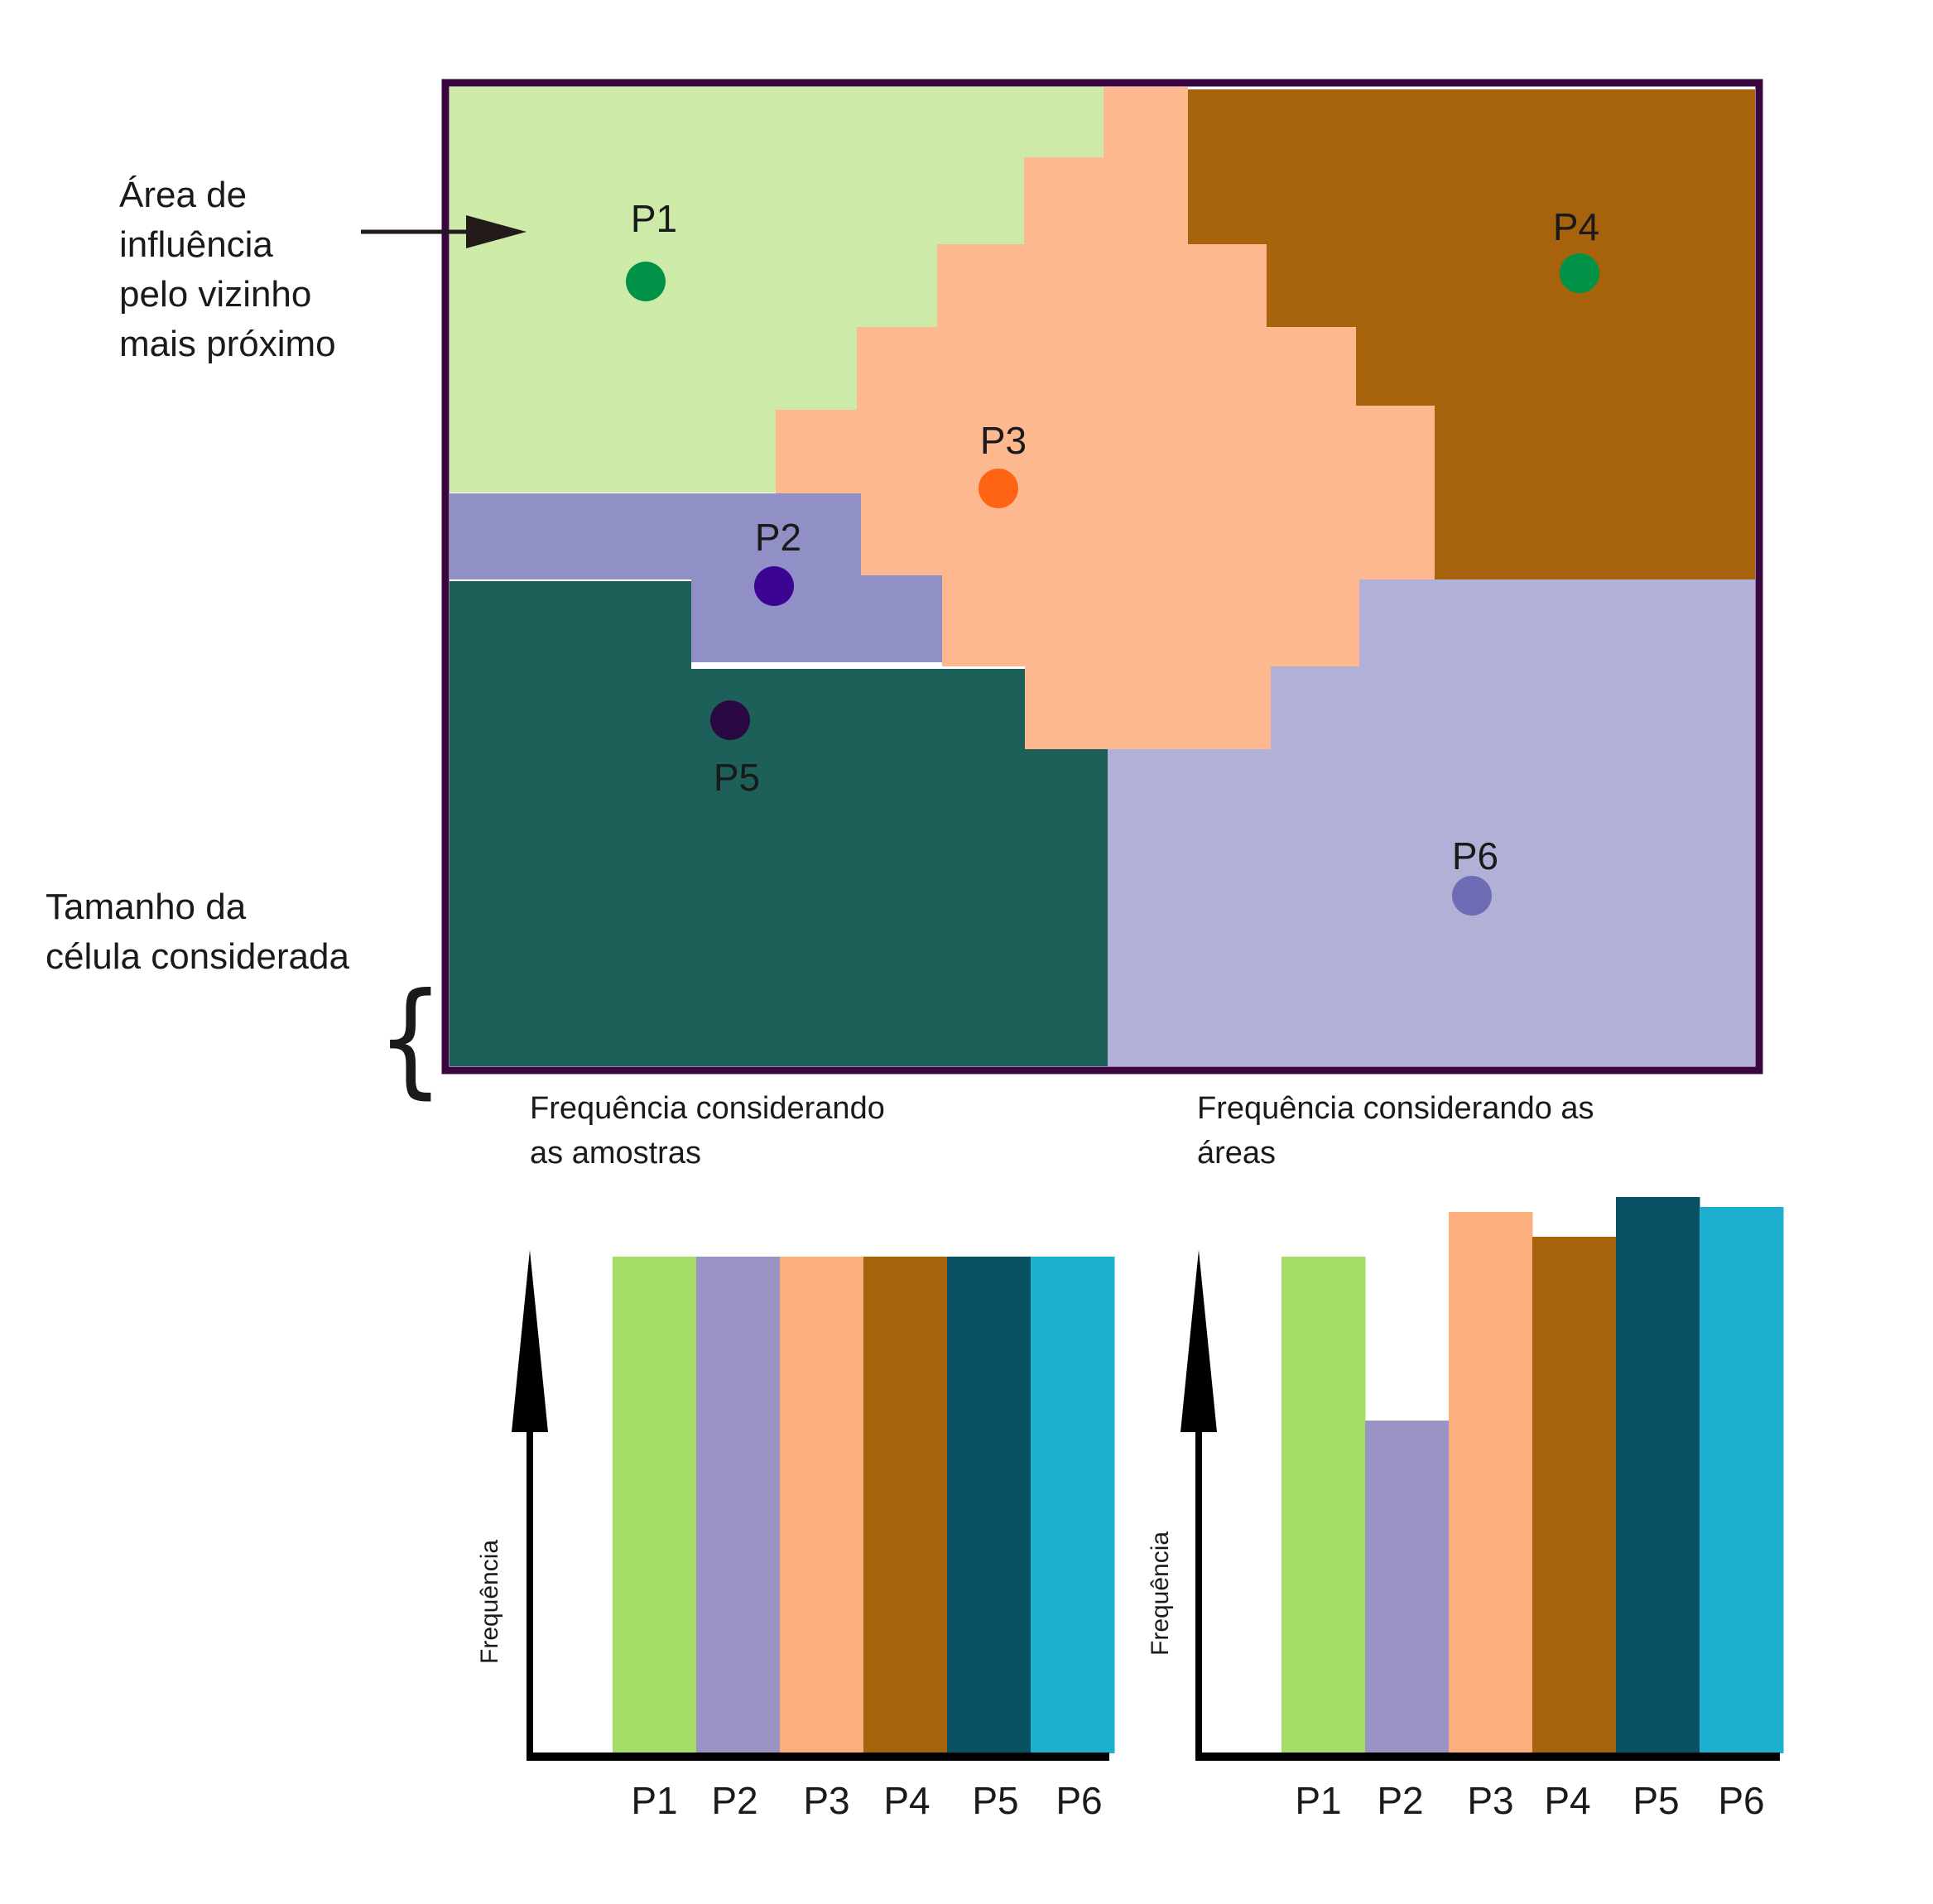  I want to click on annotation-arrow, so click(444, 231).